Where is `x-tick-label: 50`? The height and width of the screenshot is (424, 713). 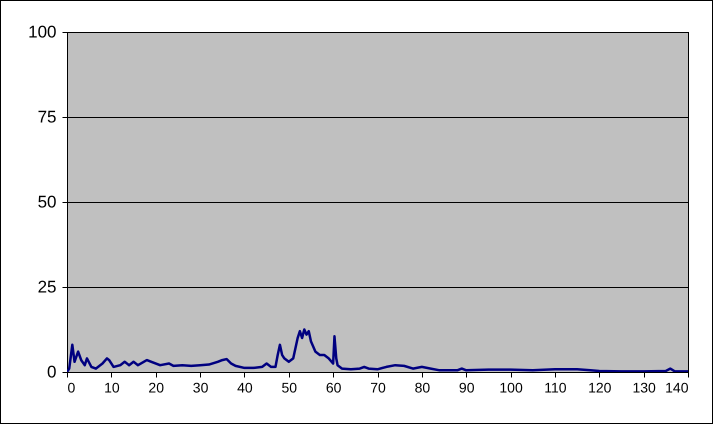
x-tick-label: 50 is located at coordinates (289, 388).